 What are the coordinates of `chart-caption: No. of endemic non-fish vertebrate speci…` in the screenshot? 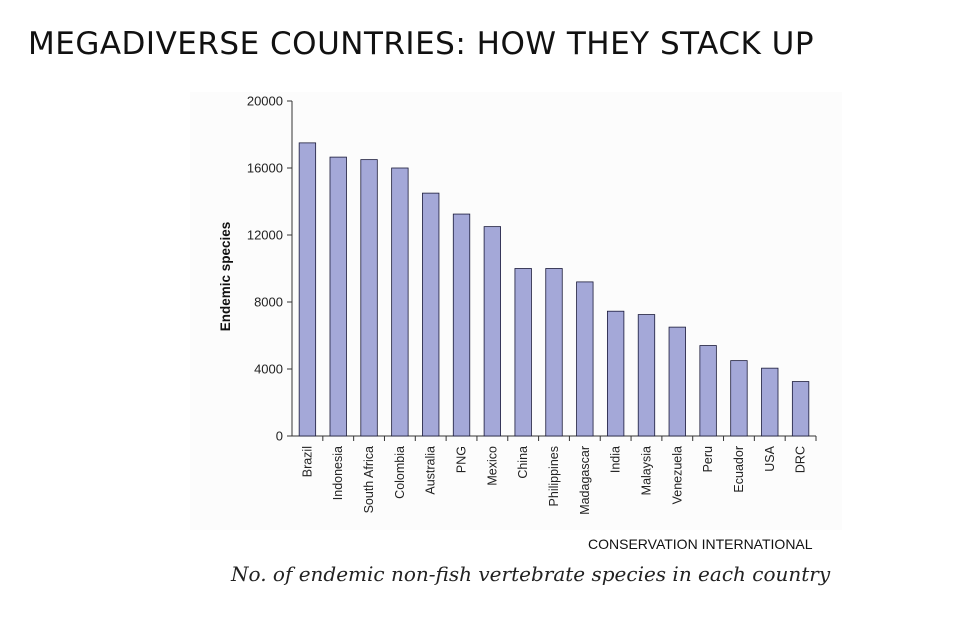 It's located at (531, 574).